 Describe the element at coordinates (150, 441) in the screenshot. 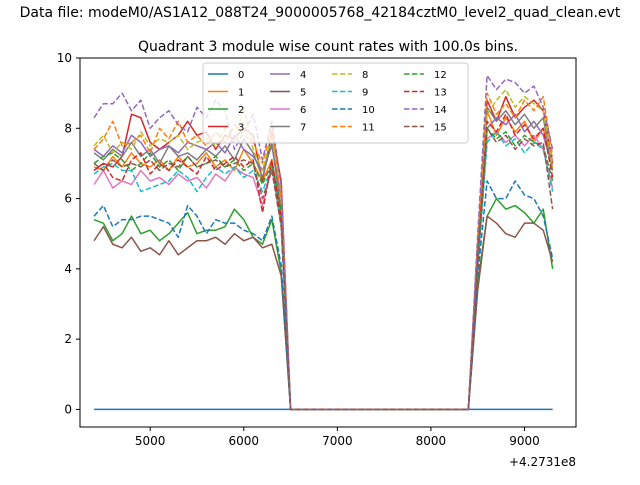

I see `x-tick-label: 5000` at that location.